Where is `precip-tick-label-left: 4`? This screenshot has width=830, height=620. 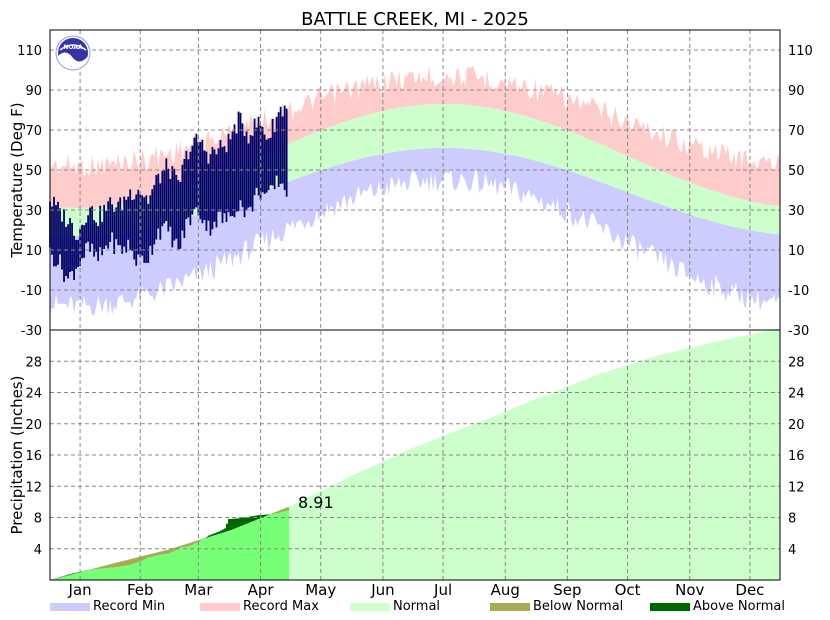 precip-tick-label-left: 4 is located at coordinates (38, 550).